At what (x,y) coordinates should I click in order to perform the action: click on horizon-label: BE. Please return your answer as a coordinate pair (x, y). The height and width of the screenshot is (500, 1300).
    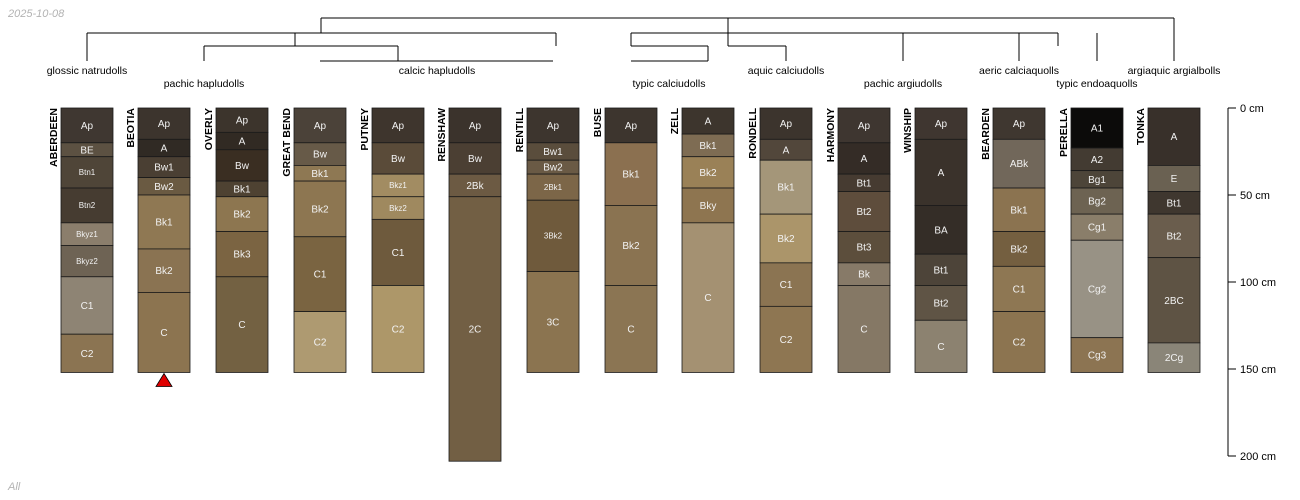
    Looking at the image, I should click on (87, 150).